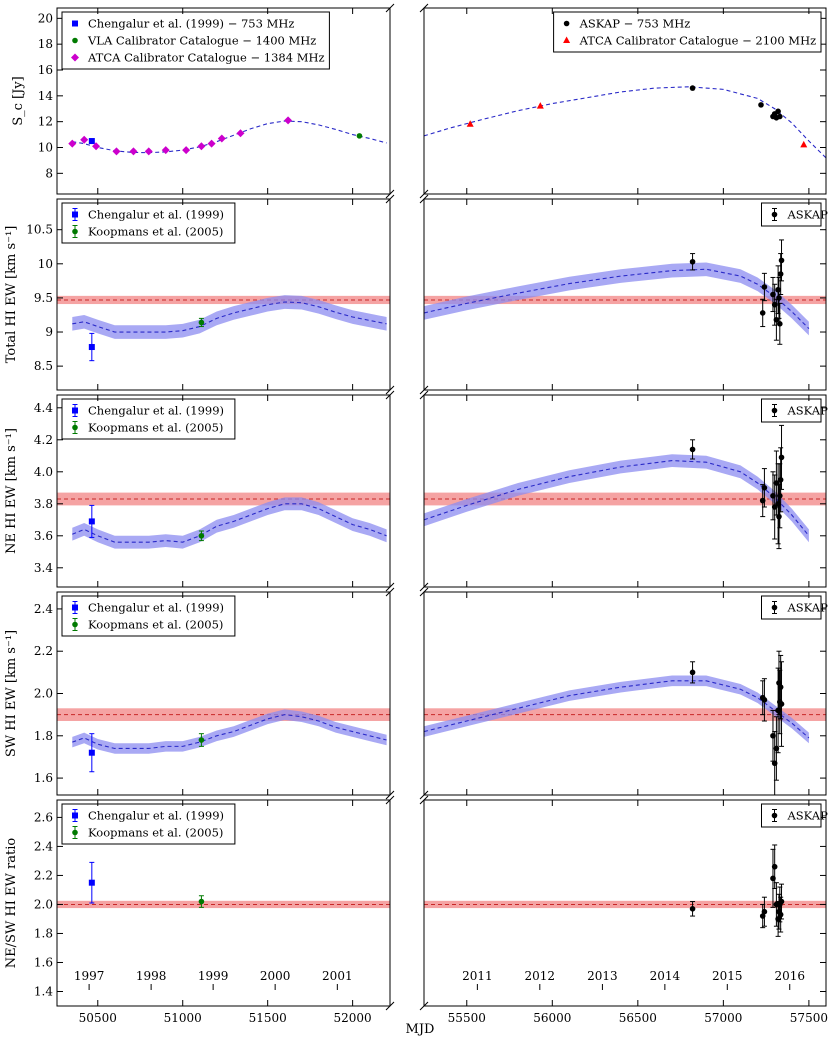 This screenshot has width=831, height=1040. Describe the element at coordinates (809, 1018) in the screenshot. I see `x-tick-label: 57500` at that location.